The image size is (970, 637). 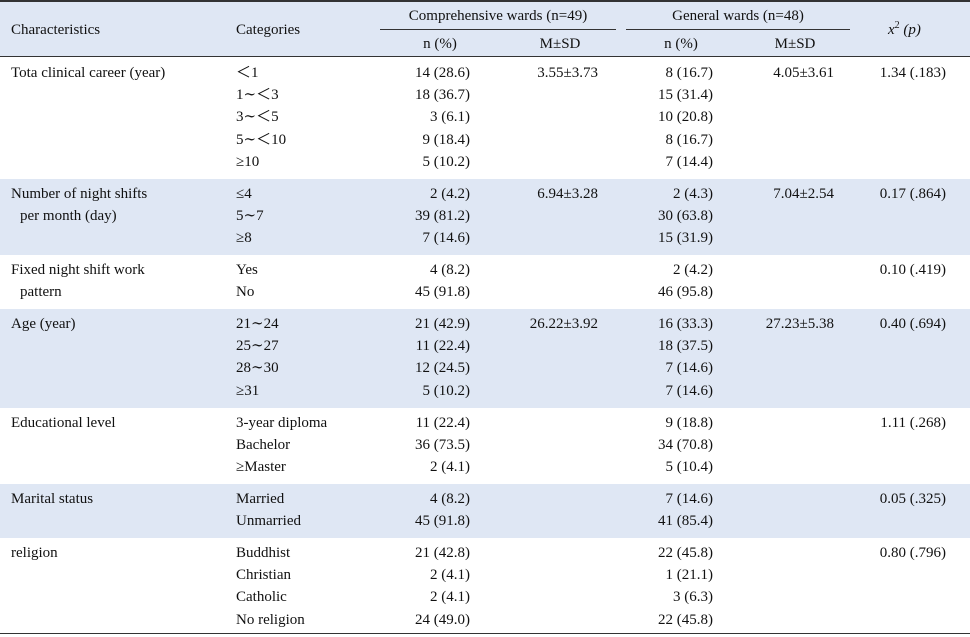 What do you see at coordinates (446, 161) in the screenshot?
I see `comp-count-value: 5 (10.2)` at bounding box center [446, 161].